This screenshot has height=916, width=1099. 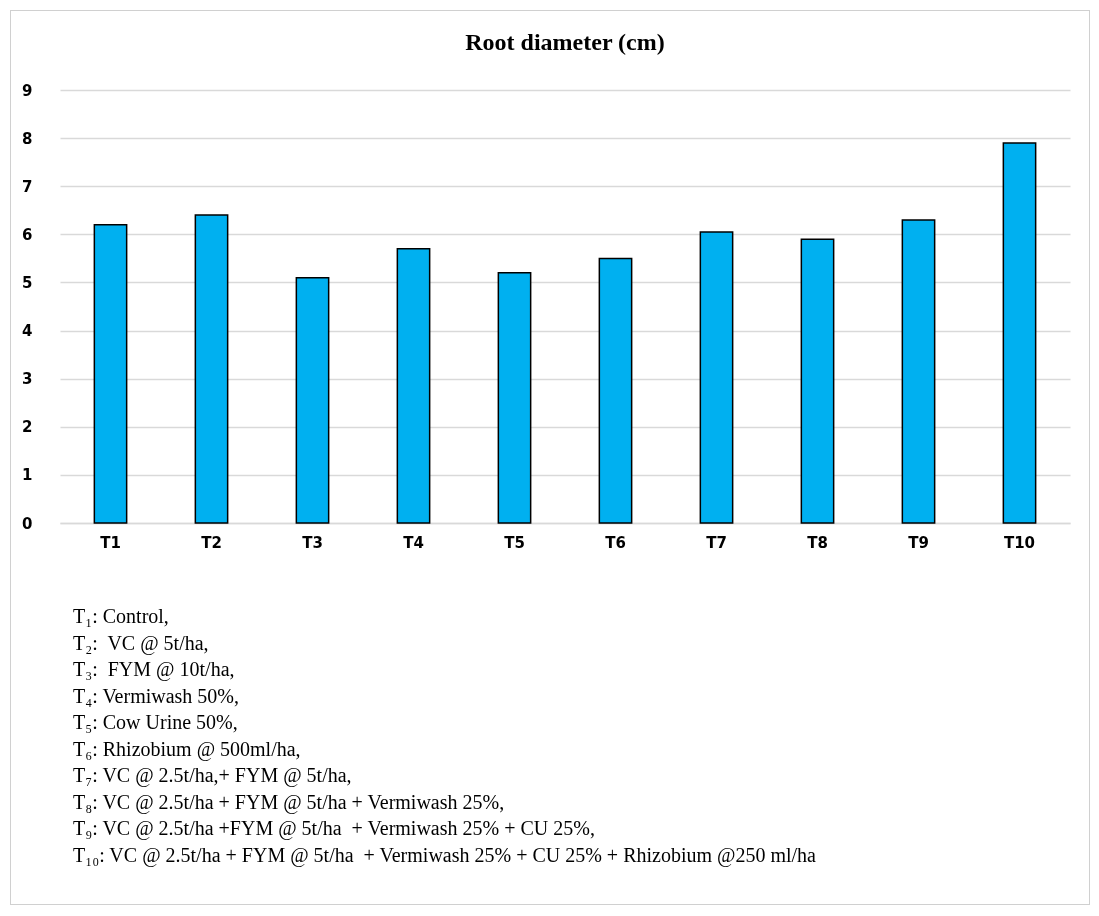 What do you see at coordinates (110, 542) in the screenshot?
I see `x-tick-label: T1` at bounding box center [110, 542].